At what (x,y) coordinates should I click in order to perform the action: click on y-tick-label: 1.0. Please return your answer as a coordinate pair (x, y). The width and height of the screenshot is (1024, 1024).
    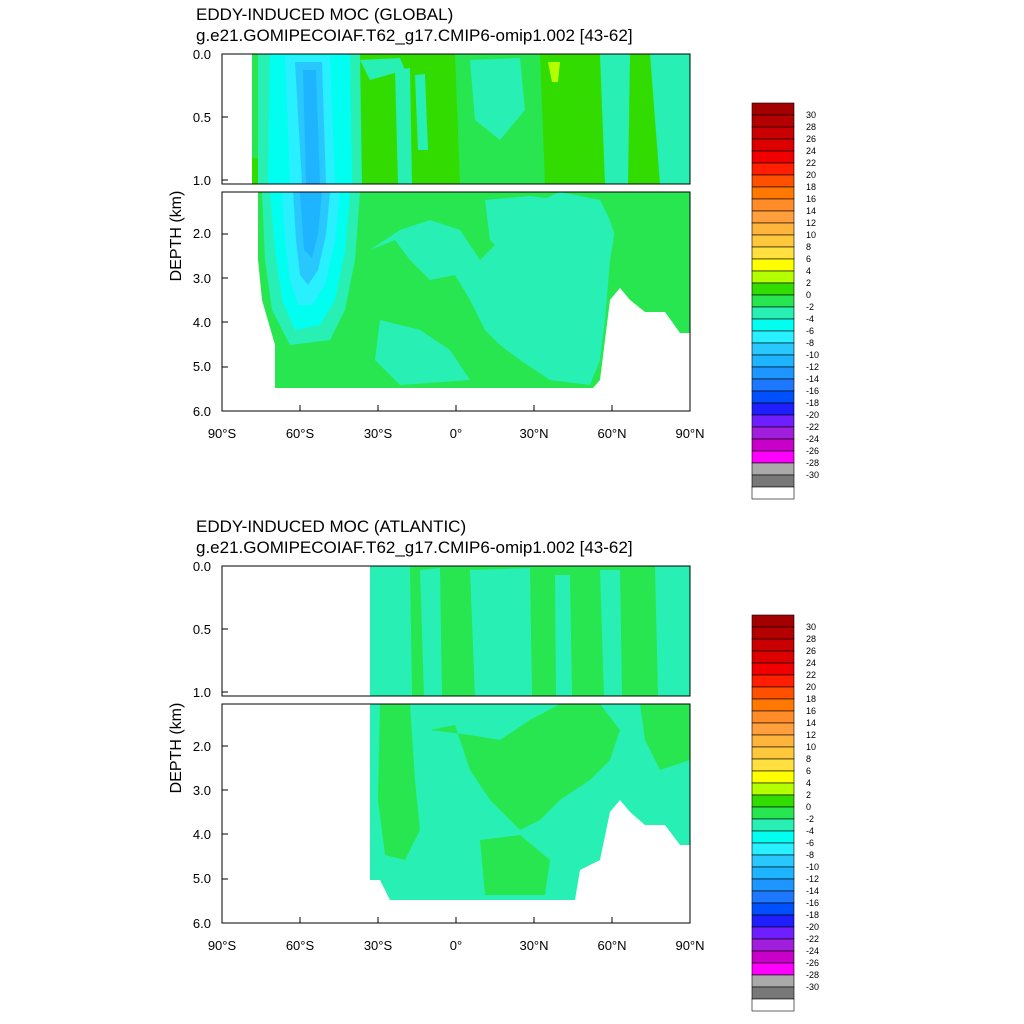
    Looking at the image, I should click on (202, 692).